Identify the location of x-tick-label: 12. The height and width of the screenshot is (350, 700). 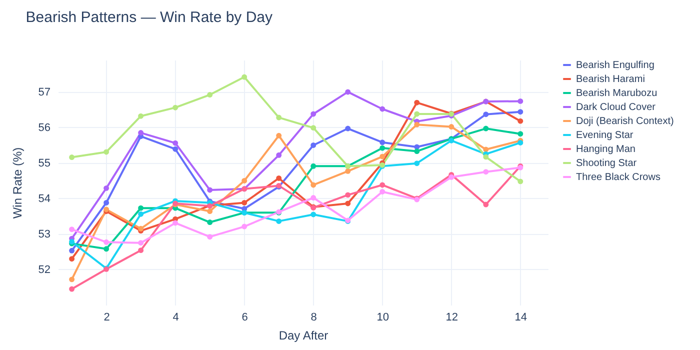
(452, 318).